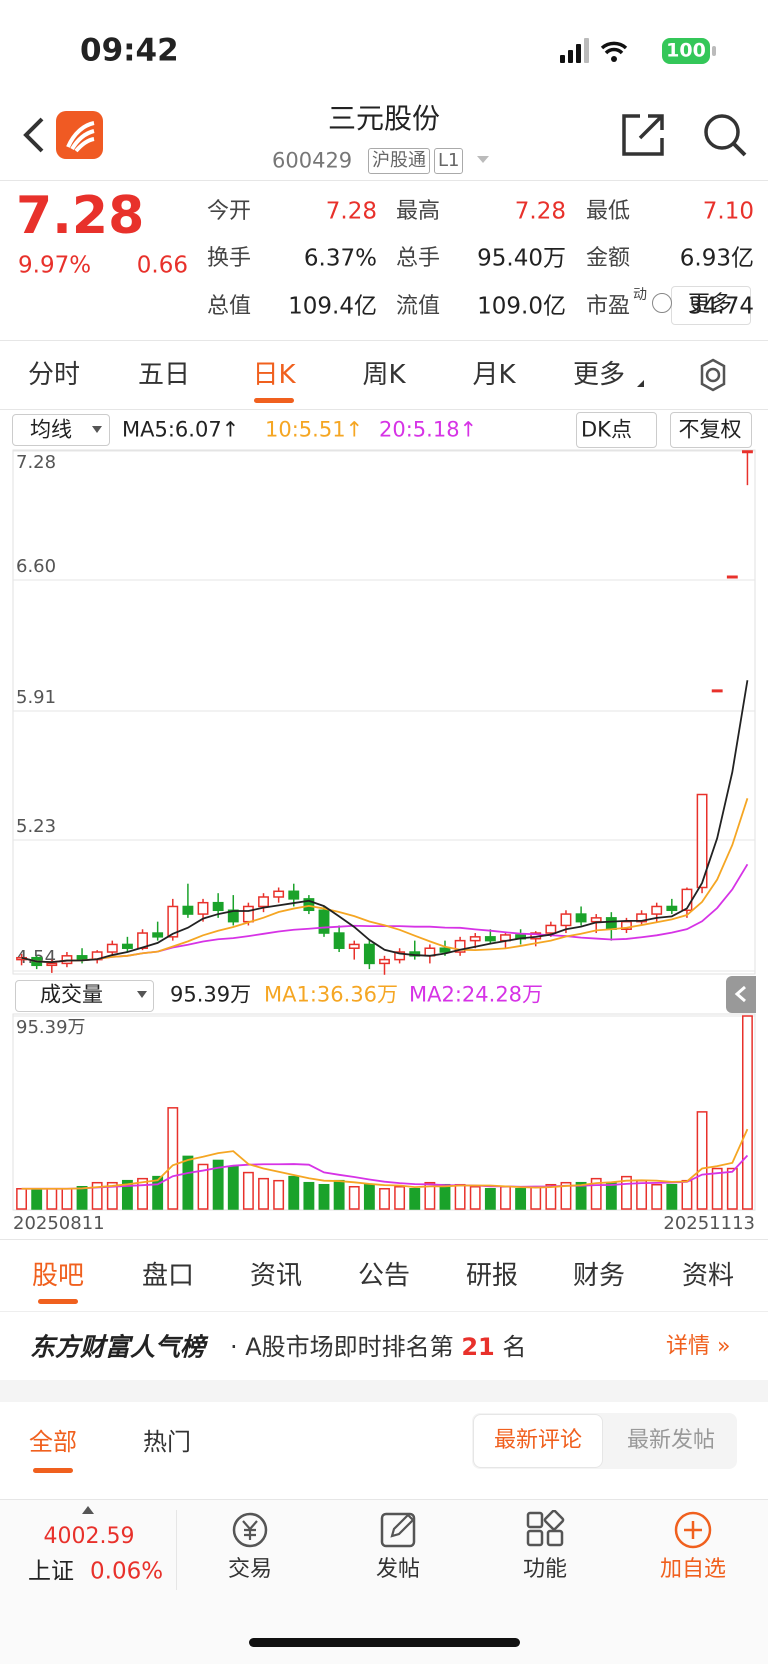 The width and height of the screenshot is (768, 1664). I want to click on search-button, so click(725, 135).